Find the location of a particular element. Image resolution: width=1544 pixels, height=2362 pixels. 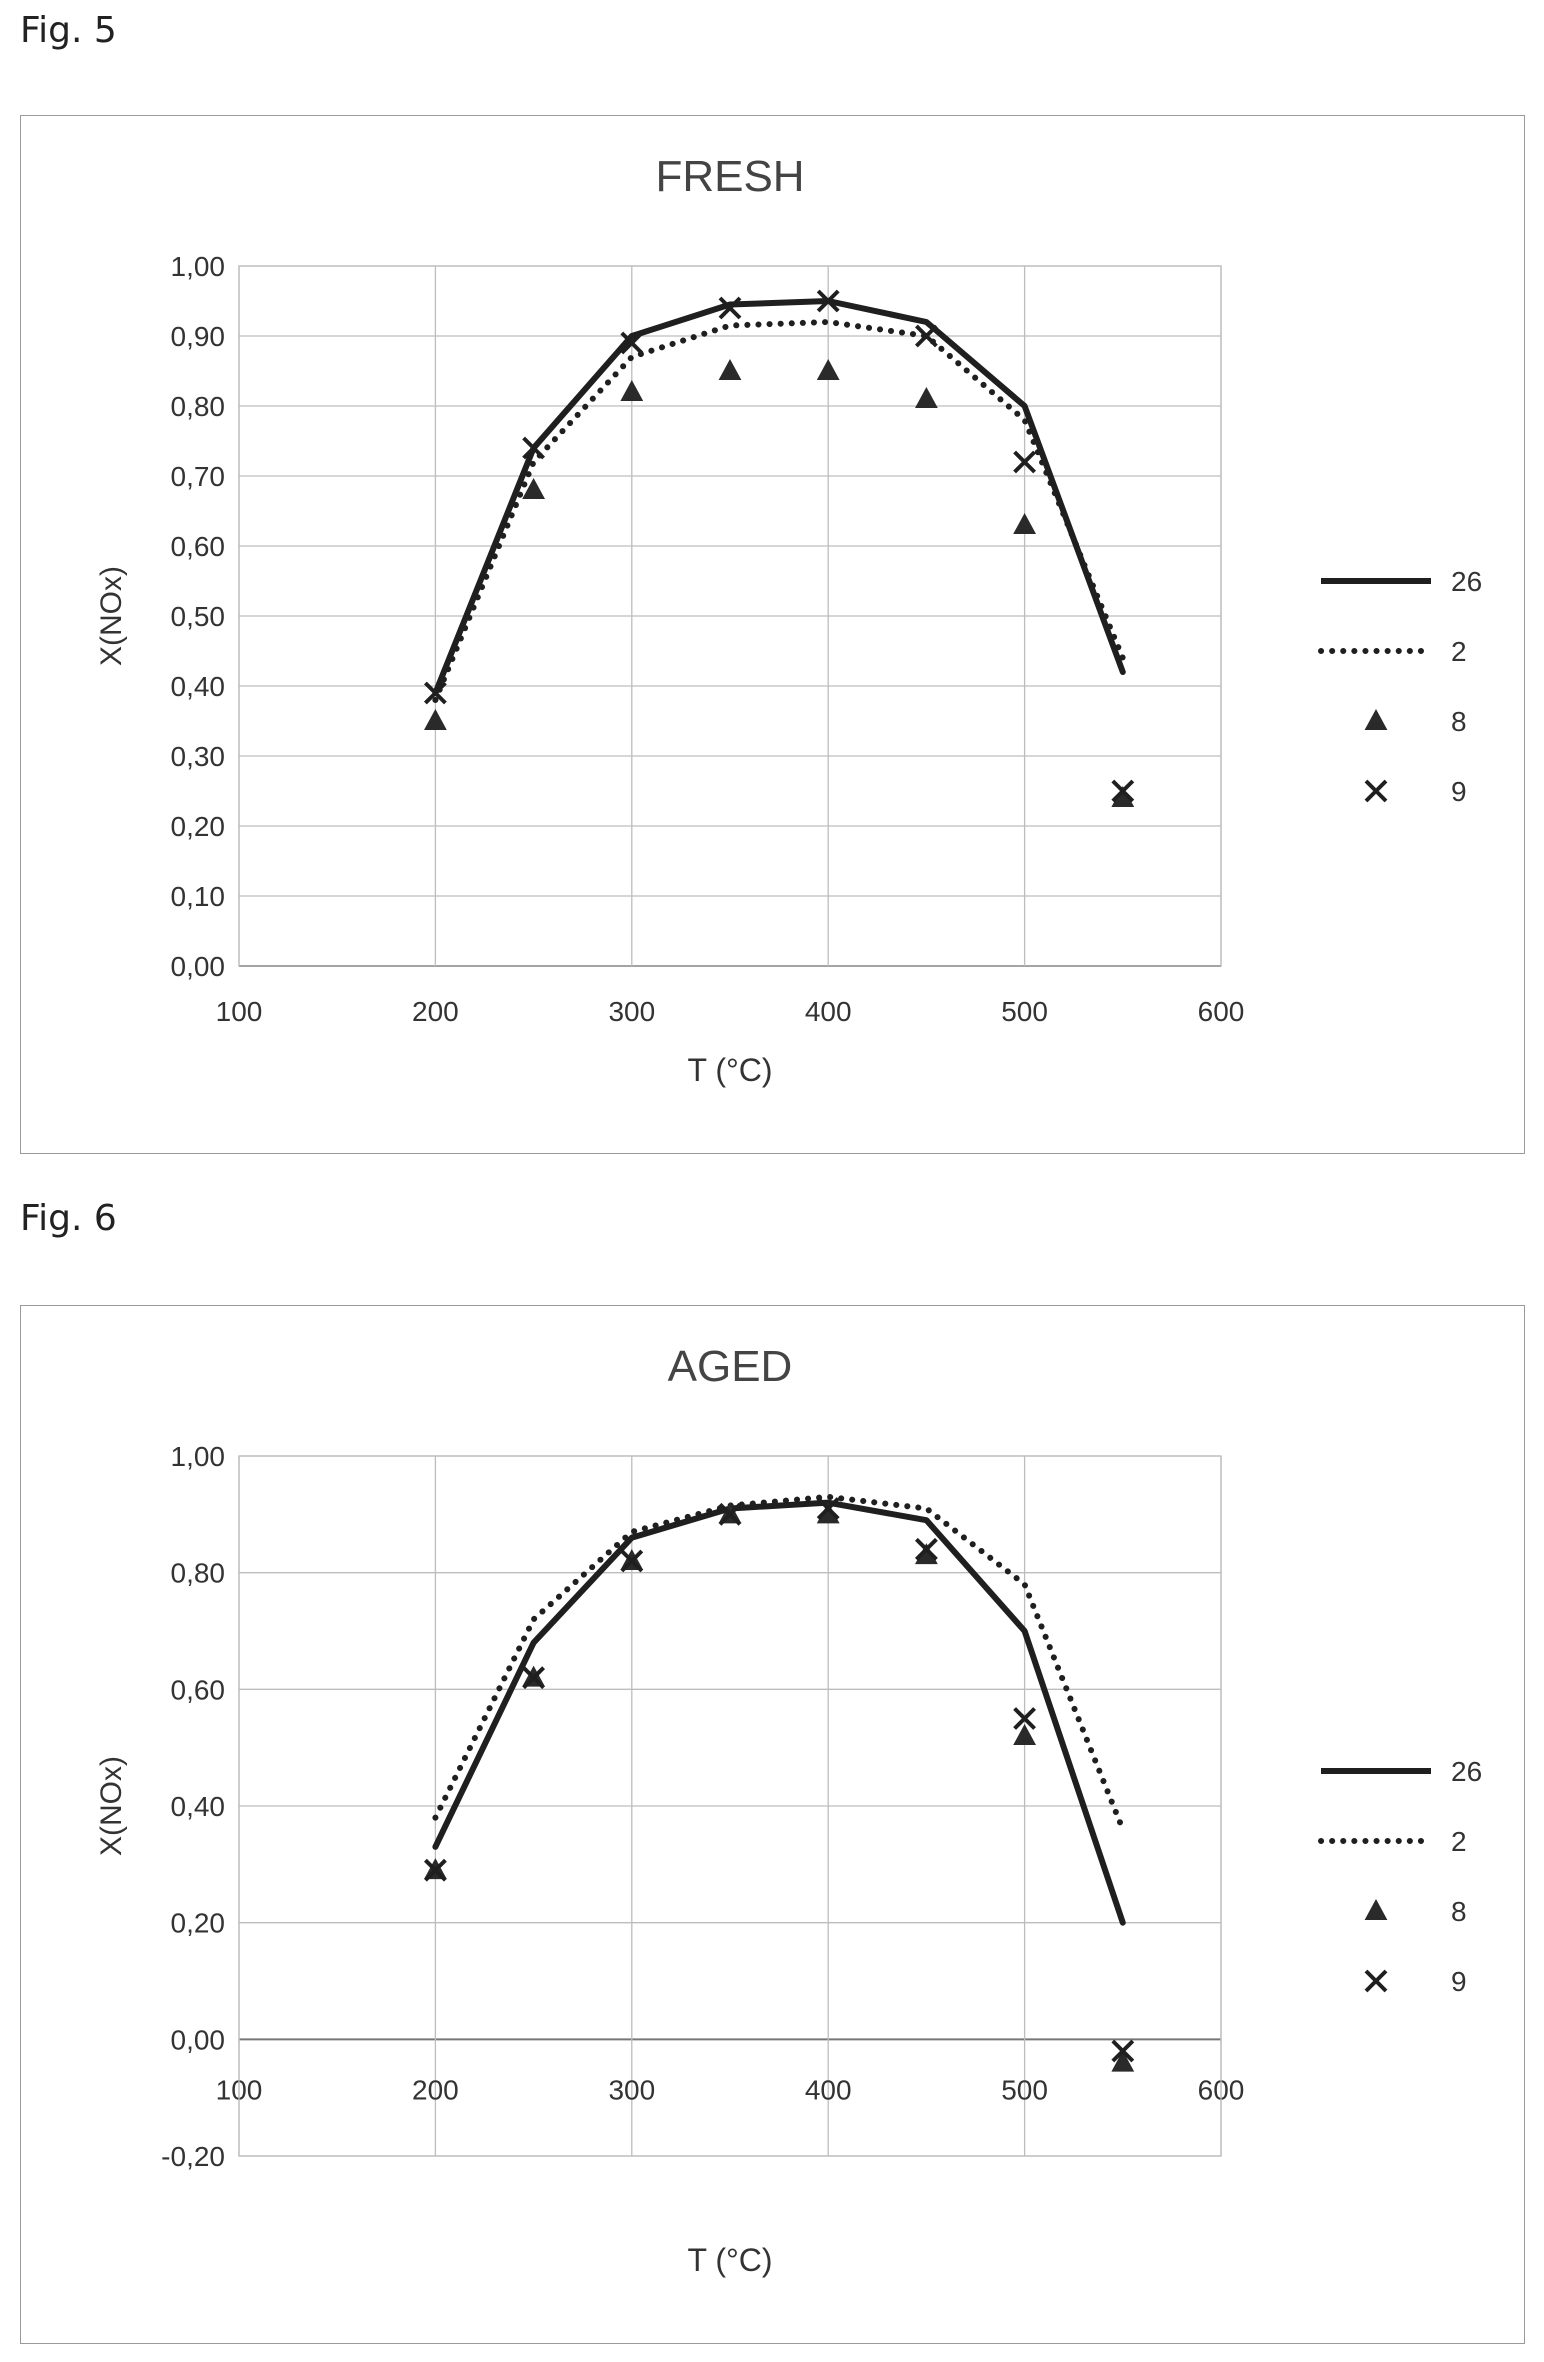

fresh-y-tick-label: 0,30 is located at coordinates (198, 756).